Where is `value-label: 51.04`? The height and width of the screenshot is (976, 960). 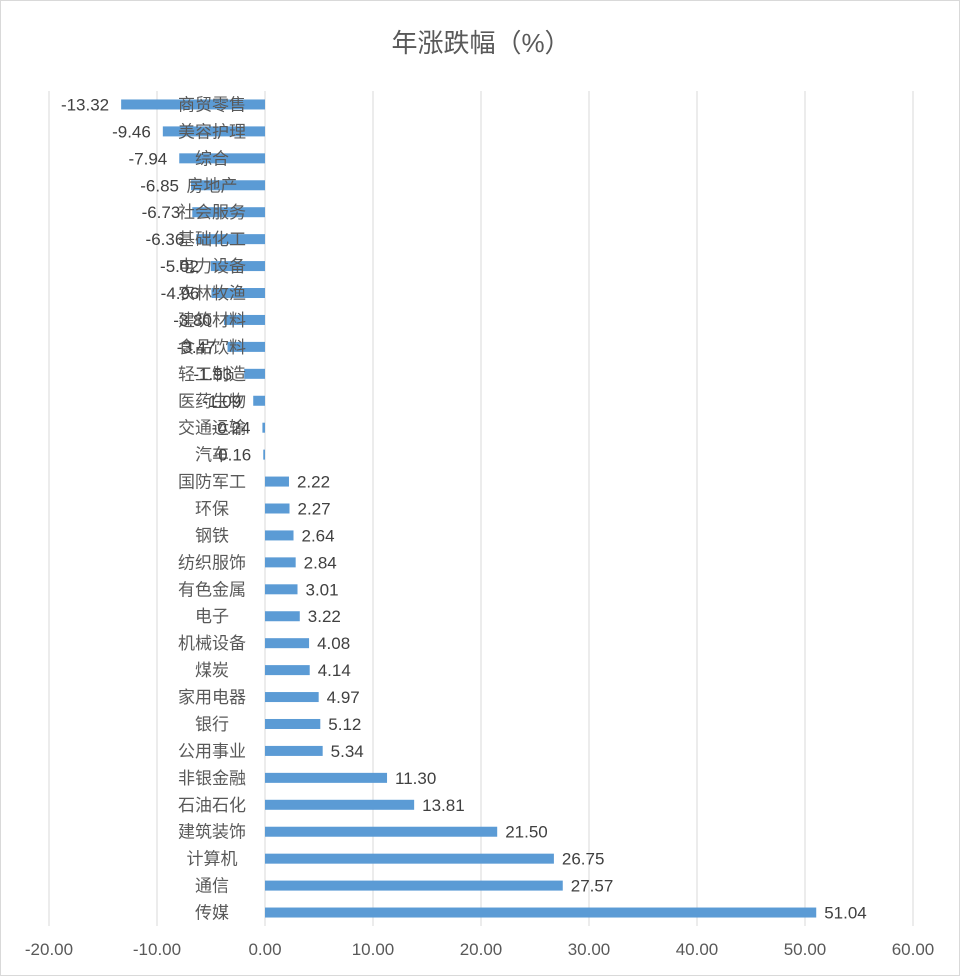
value-label: 51.04 is located at coordinates (845, 913).